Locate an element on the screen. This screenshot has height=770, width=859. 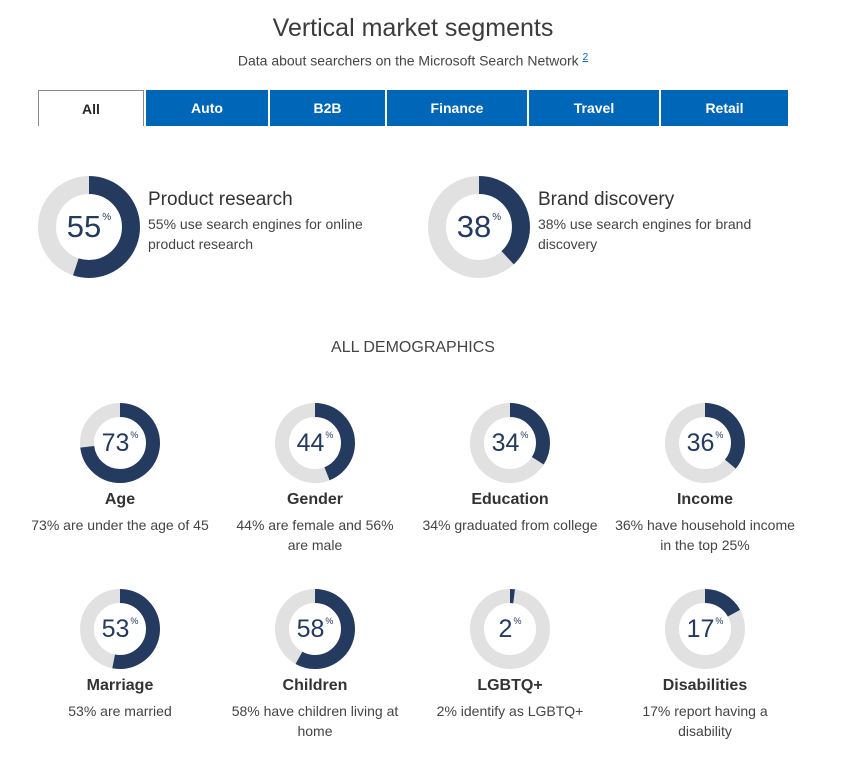
stat-number: 17 is located at coordinates (700, 628).